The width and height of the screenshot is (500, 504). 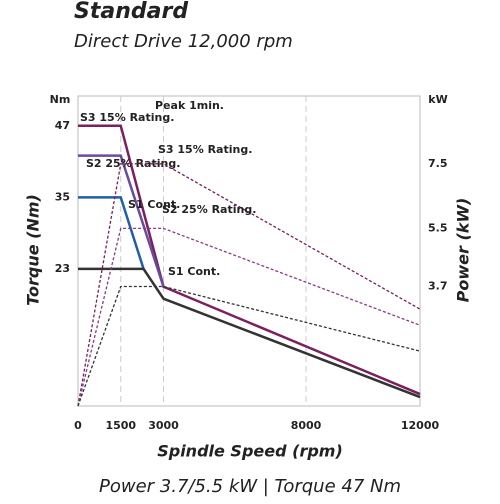 What do you see at coordinates (163, 425) in the screenshot?
I see `x-tick-label: 3000` at bounding box center [163, 425].